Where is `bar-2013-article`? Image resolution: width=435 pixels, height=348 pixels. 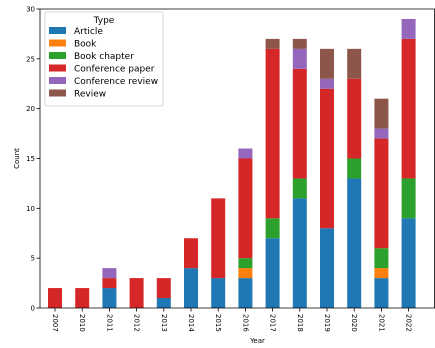
bar-2013-article is located at coordinates (163, 303).